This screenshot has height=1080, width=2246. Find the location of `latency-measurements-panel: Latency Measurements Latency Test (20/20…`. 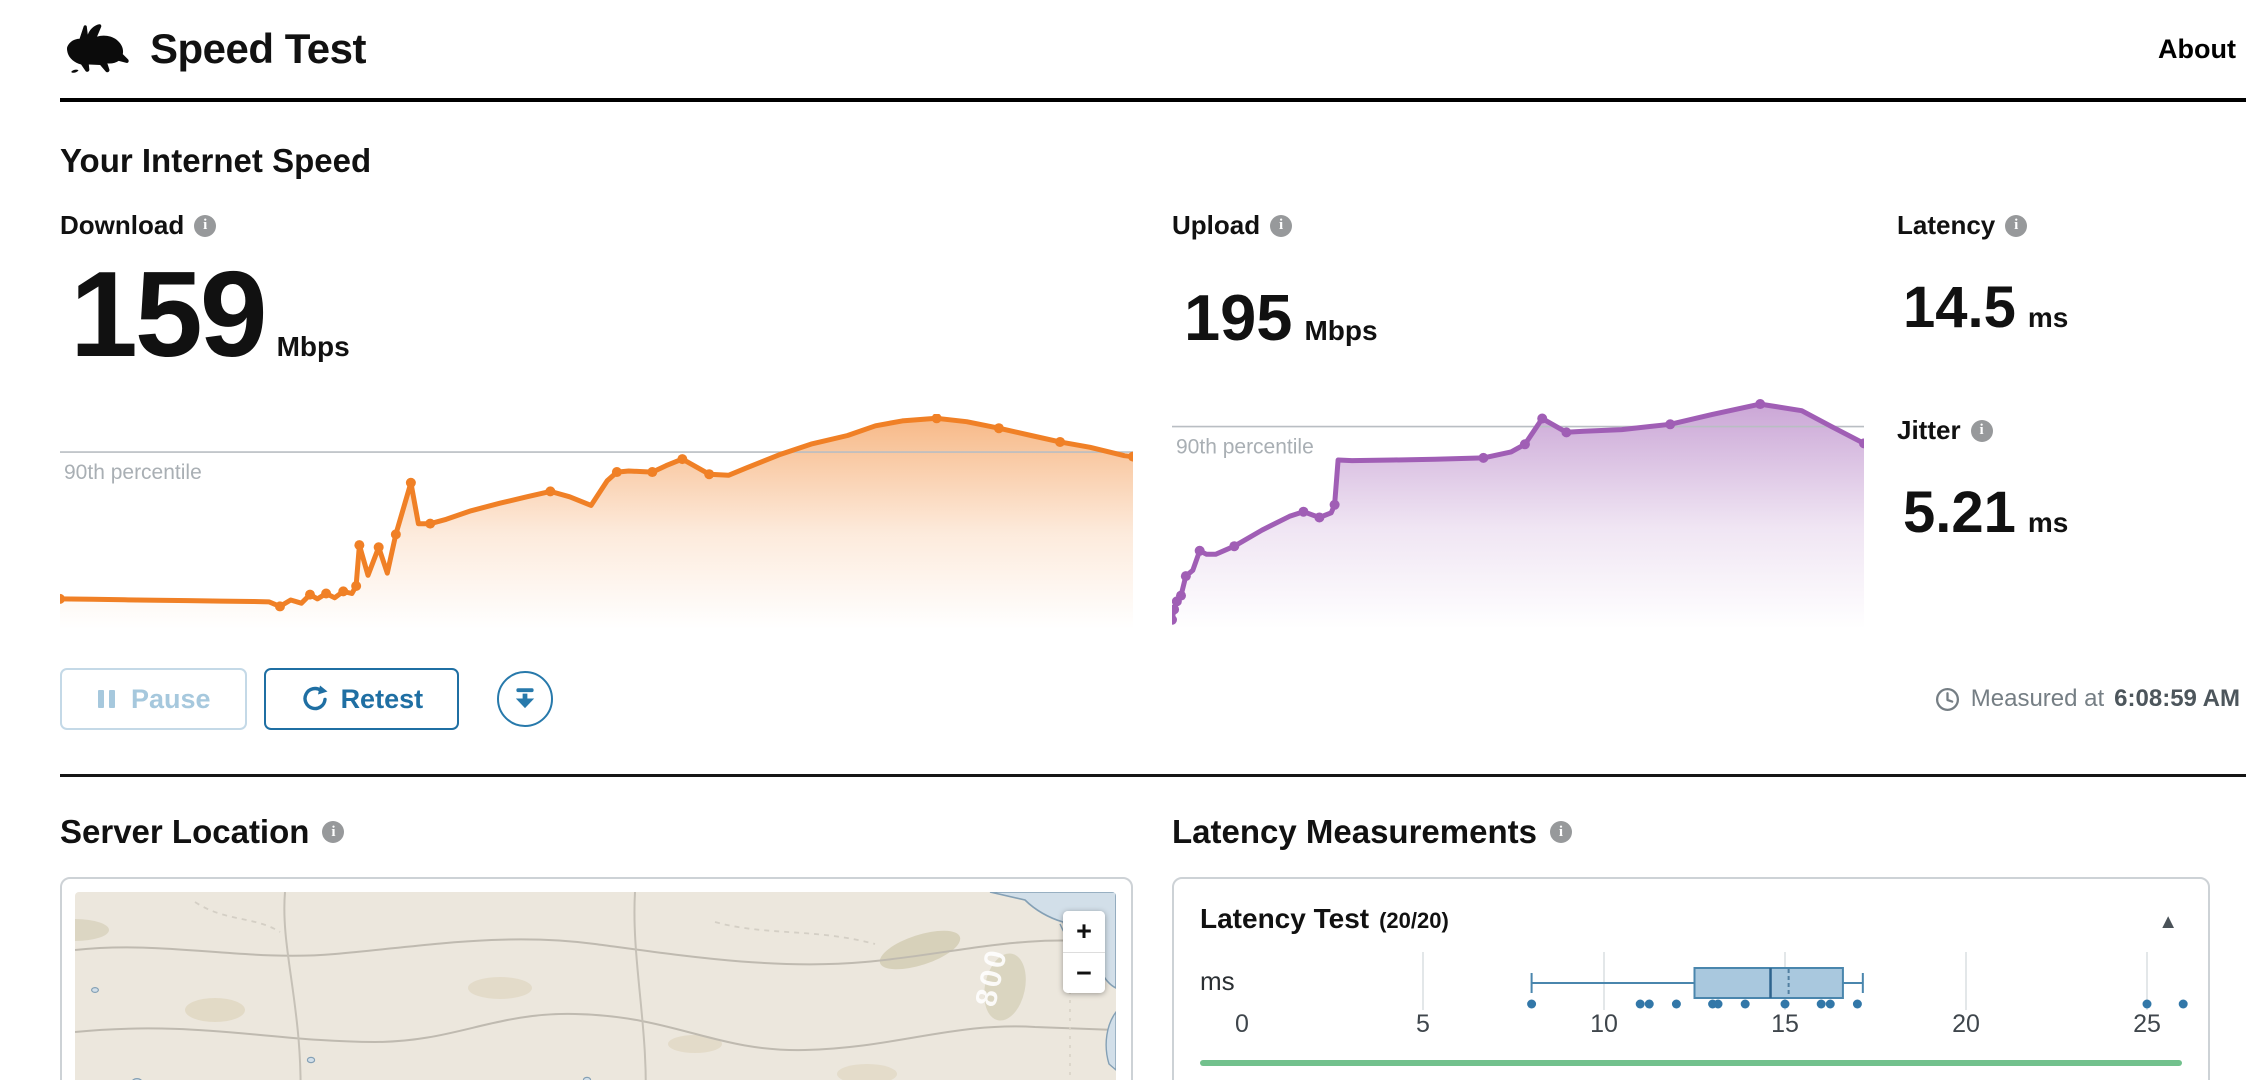

latency-measurements-panel: Latency Measurements Latency Test (20/20… is located at coordinates (1691, 941).